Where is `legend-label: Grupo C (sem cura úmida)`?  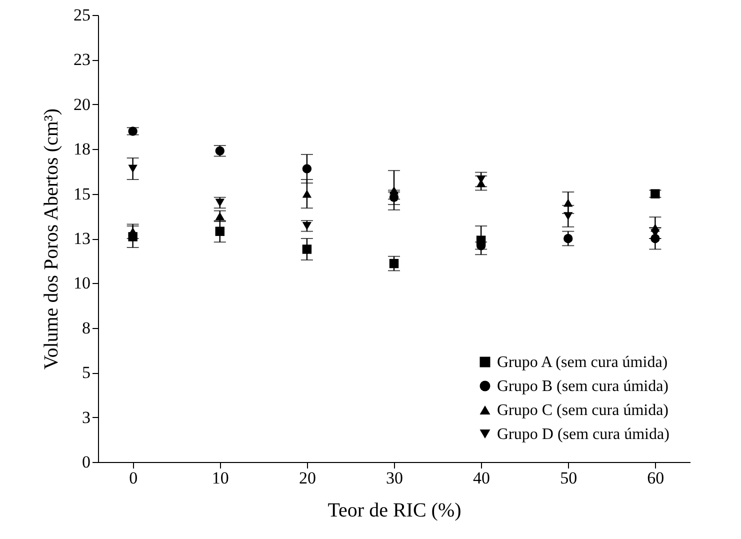
legend-label: Grupo C (sem cura úmida) is located at coordinates (583, 410).